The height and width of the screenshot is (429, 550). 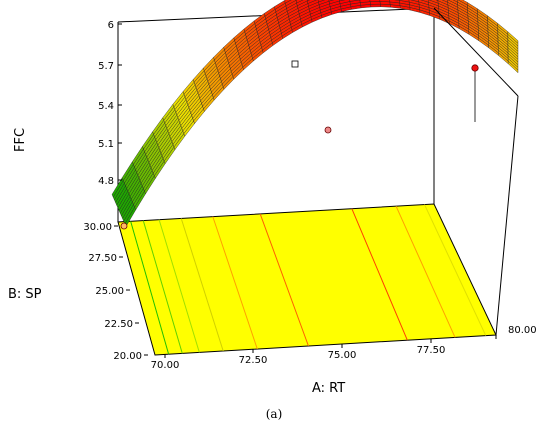 What do you see at coordinates (476, 171) in the screenshot?
I see `plot-box-front` at bounding box center [476, 171].